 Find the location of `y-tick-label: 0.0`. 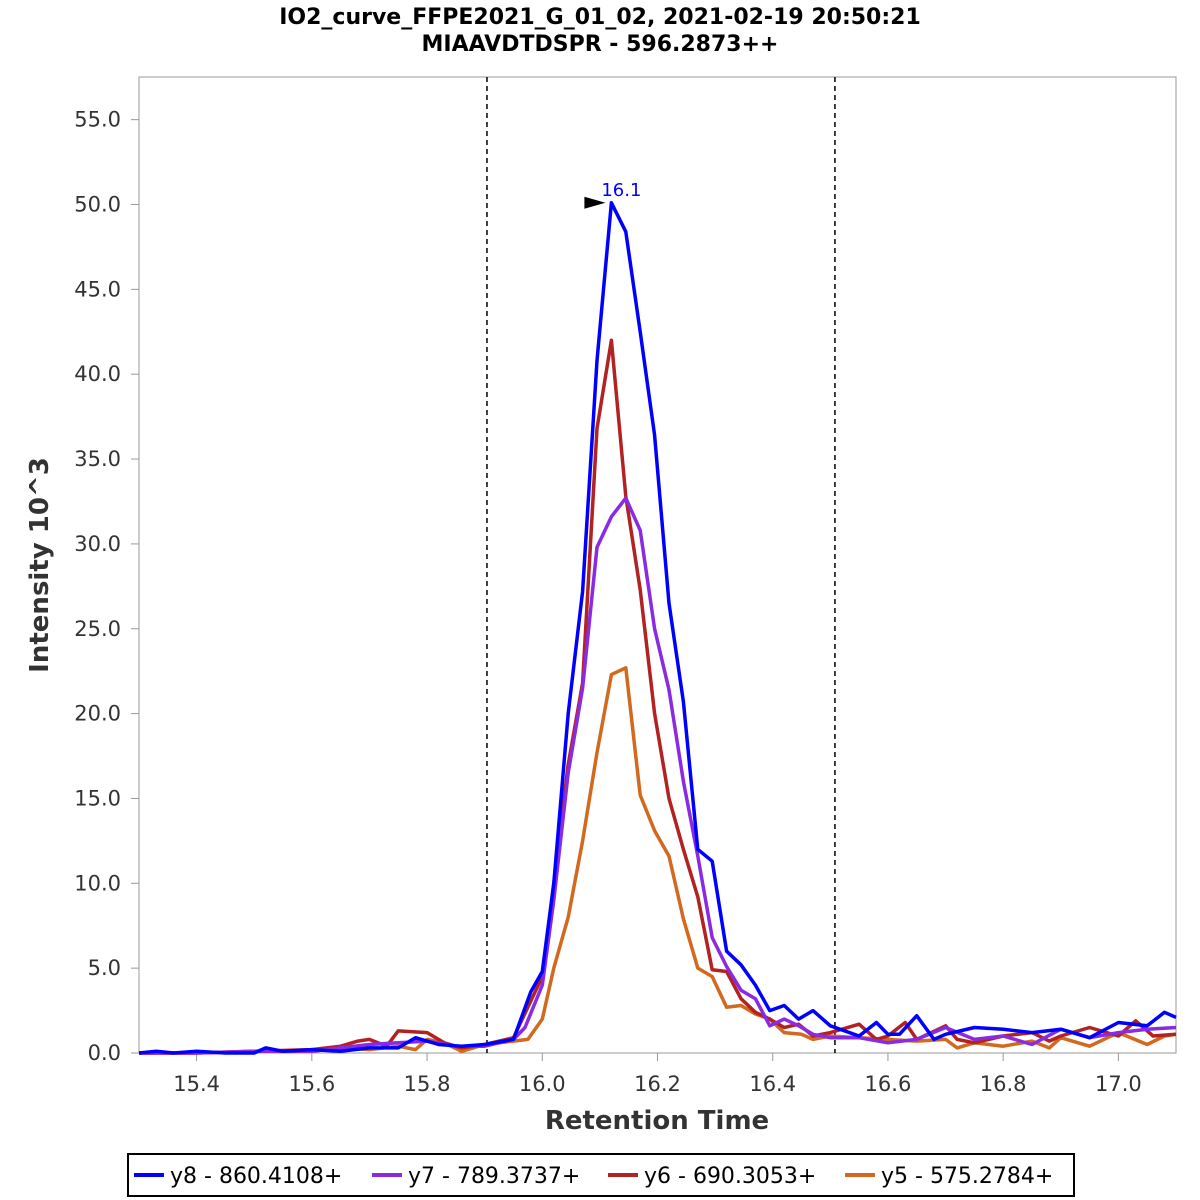

y-tick-label: 0.0 is located at coordinates (104, 1053).